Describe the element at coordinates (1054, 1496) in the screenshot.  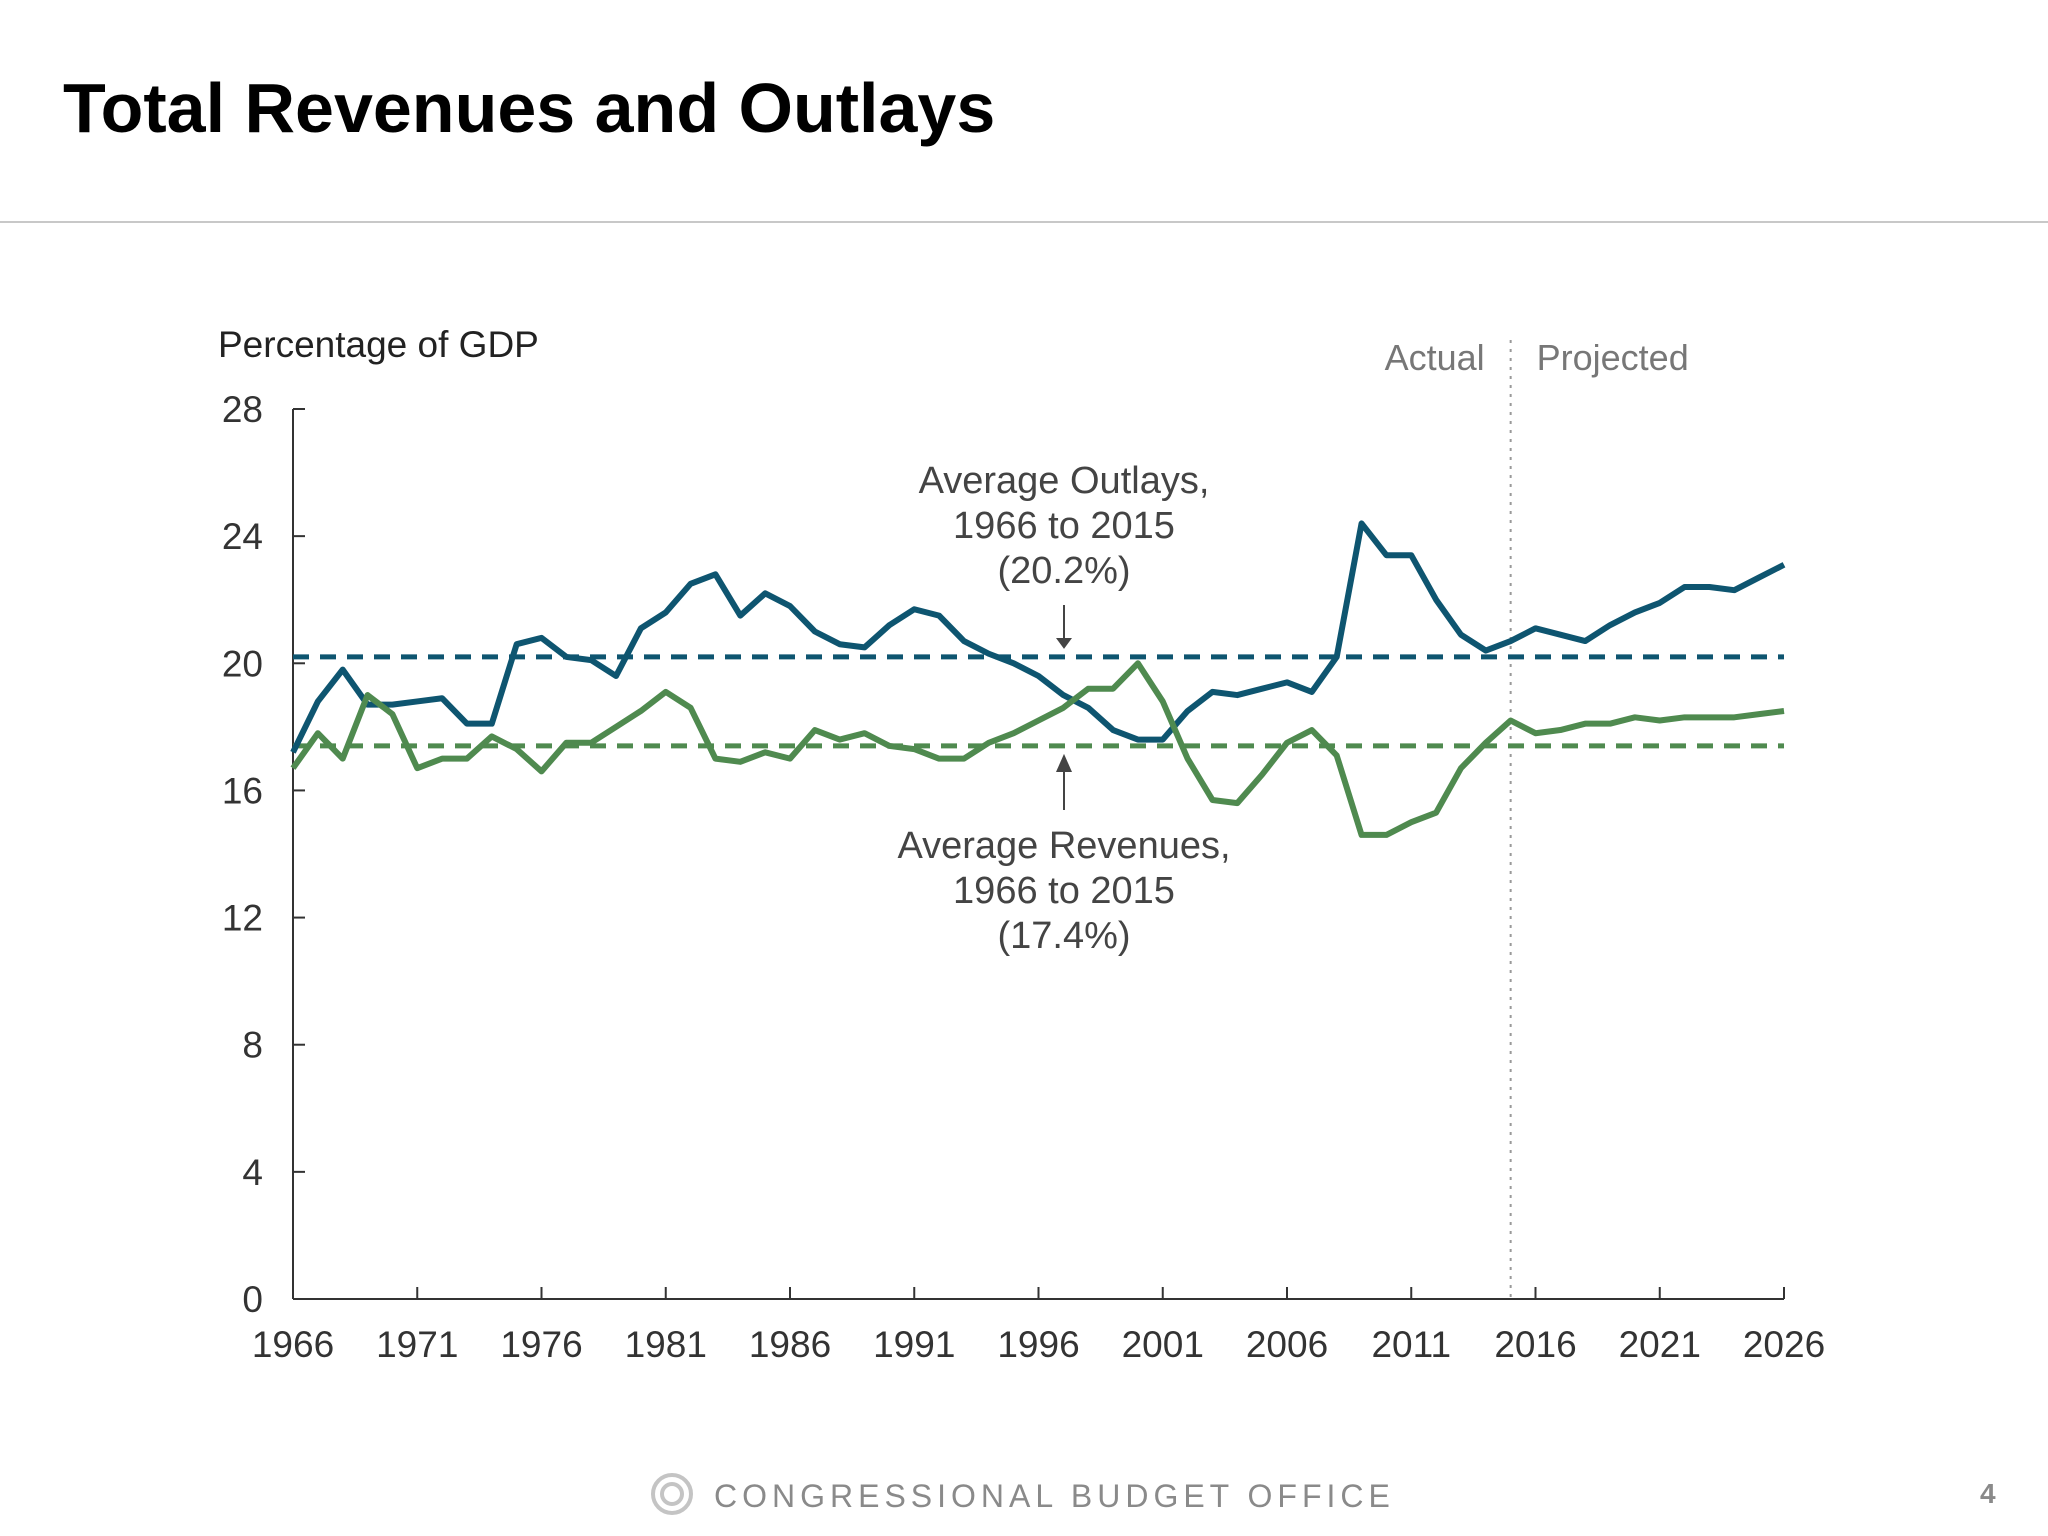
I see `footer-org-name: CONGRESSIONAL BUDGET OFFICE` at that location.